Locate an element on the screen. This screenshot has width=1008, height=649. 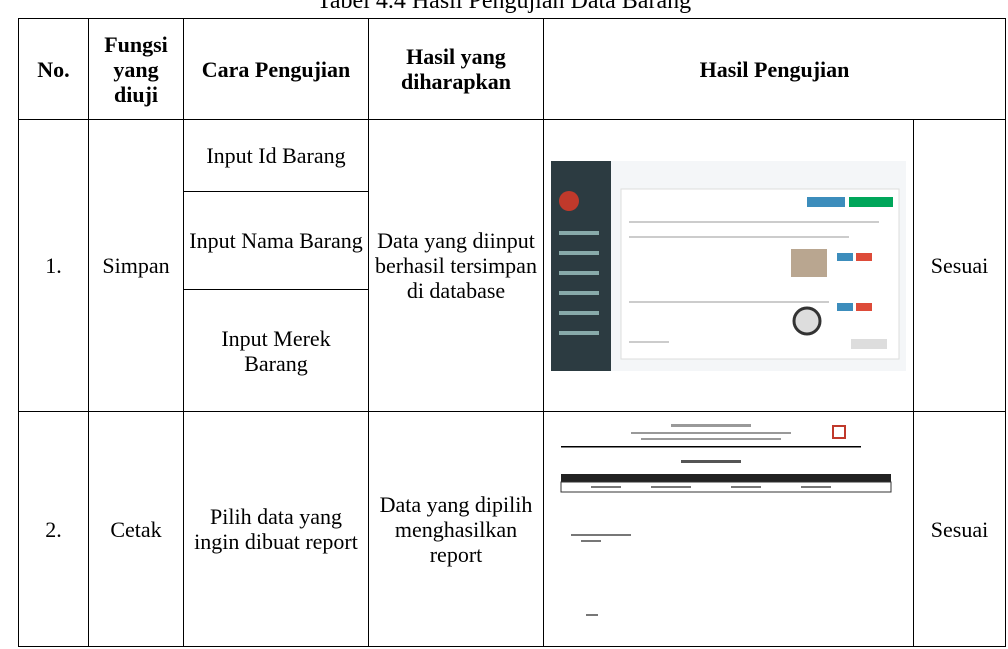
cara-cell: Input Merek Barang is located at coordinates (276, 350).